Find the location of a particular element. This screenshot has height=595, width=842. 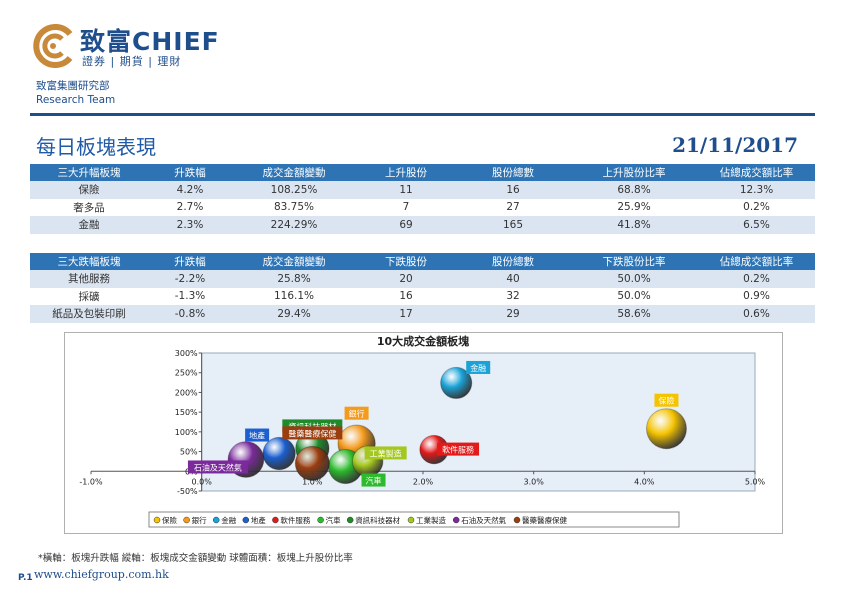

table-cell: -0.8% is located at coordinates (190, 314).